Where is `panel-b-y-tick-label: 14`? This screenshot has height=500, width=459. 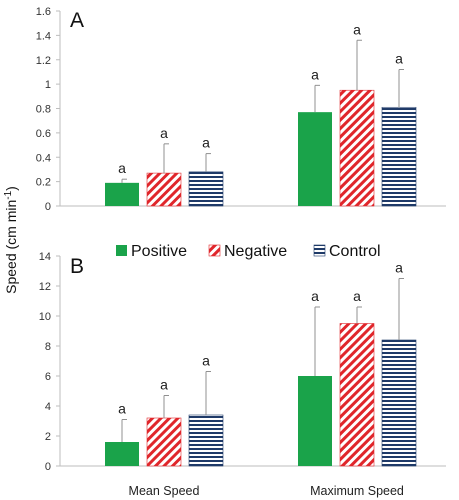
panel-b-y-tick-label: 14 is located at coordinates (45, 257).